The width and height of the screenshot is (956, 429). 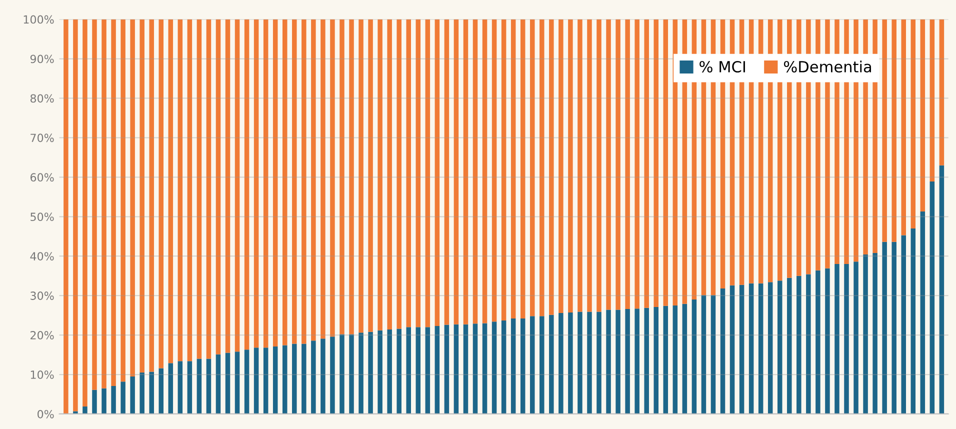 I want to click on y-tick-label: 70%, so click(x=42, y=138).